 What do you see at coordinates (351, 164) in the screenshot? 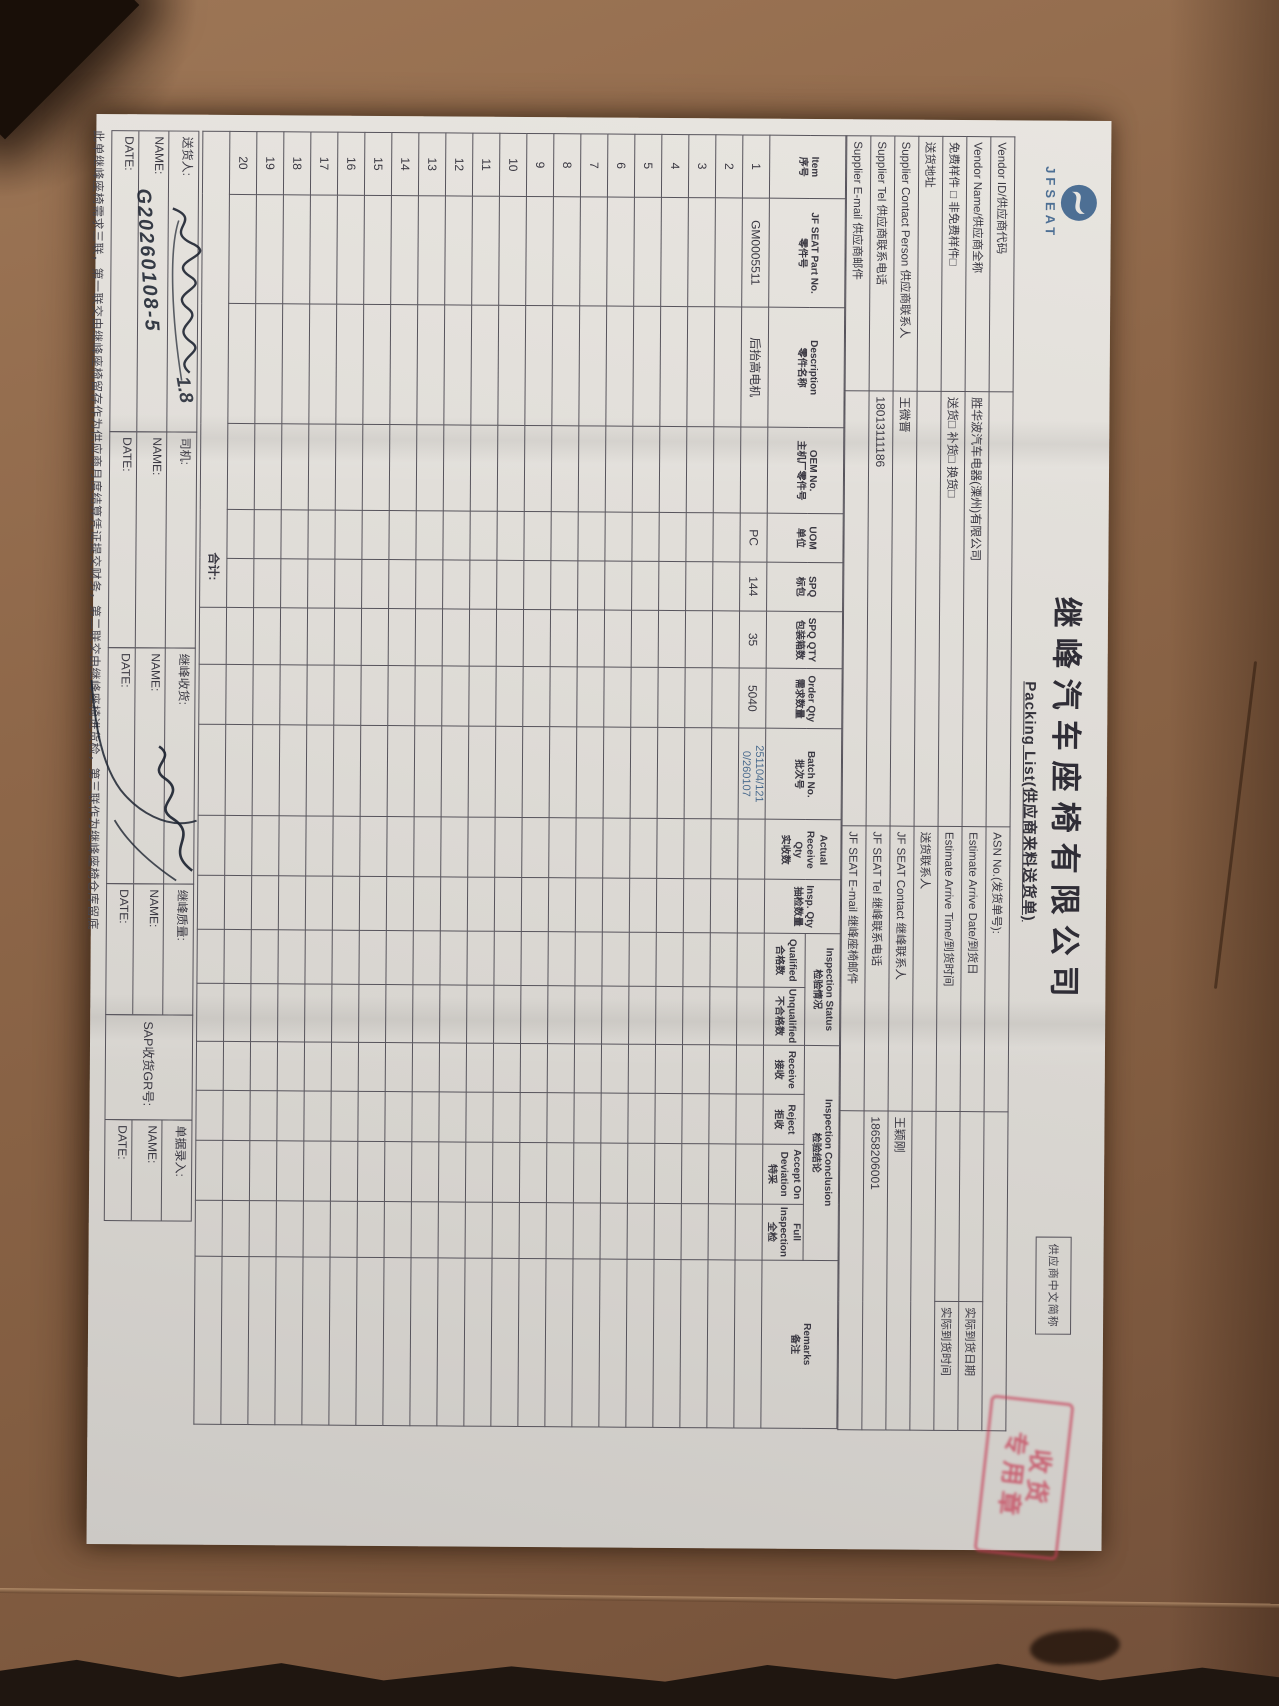
I see `row-number-cell: 16` at bounding box center [351, 164].